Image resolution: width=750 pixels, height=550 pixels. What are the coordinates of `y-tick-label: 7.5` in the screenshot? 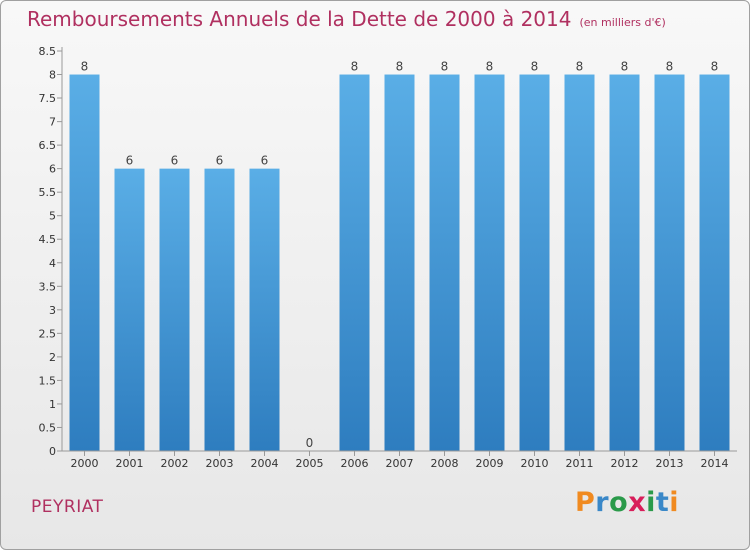 It's located at (48, 98).